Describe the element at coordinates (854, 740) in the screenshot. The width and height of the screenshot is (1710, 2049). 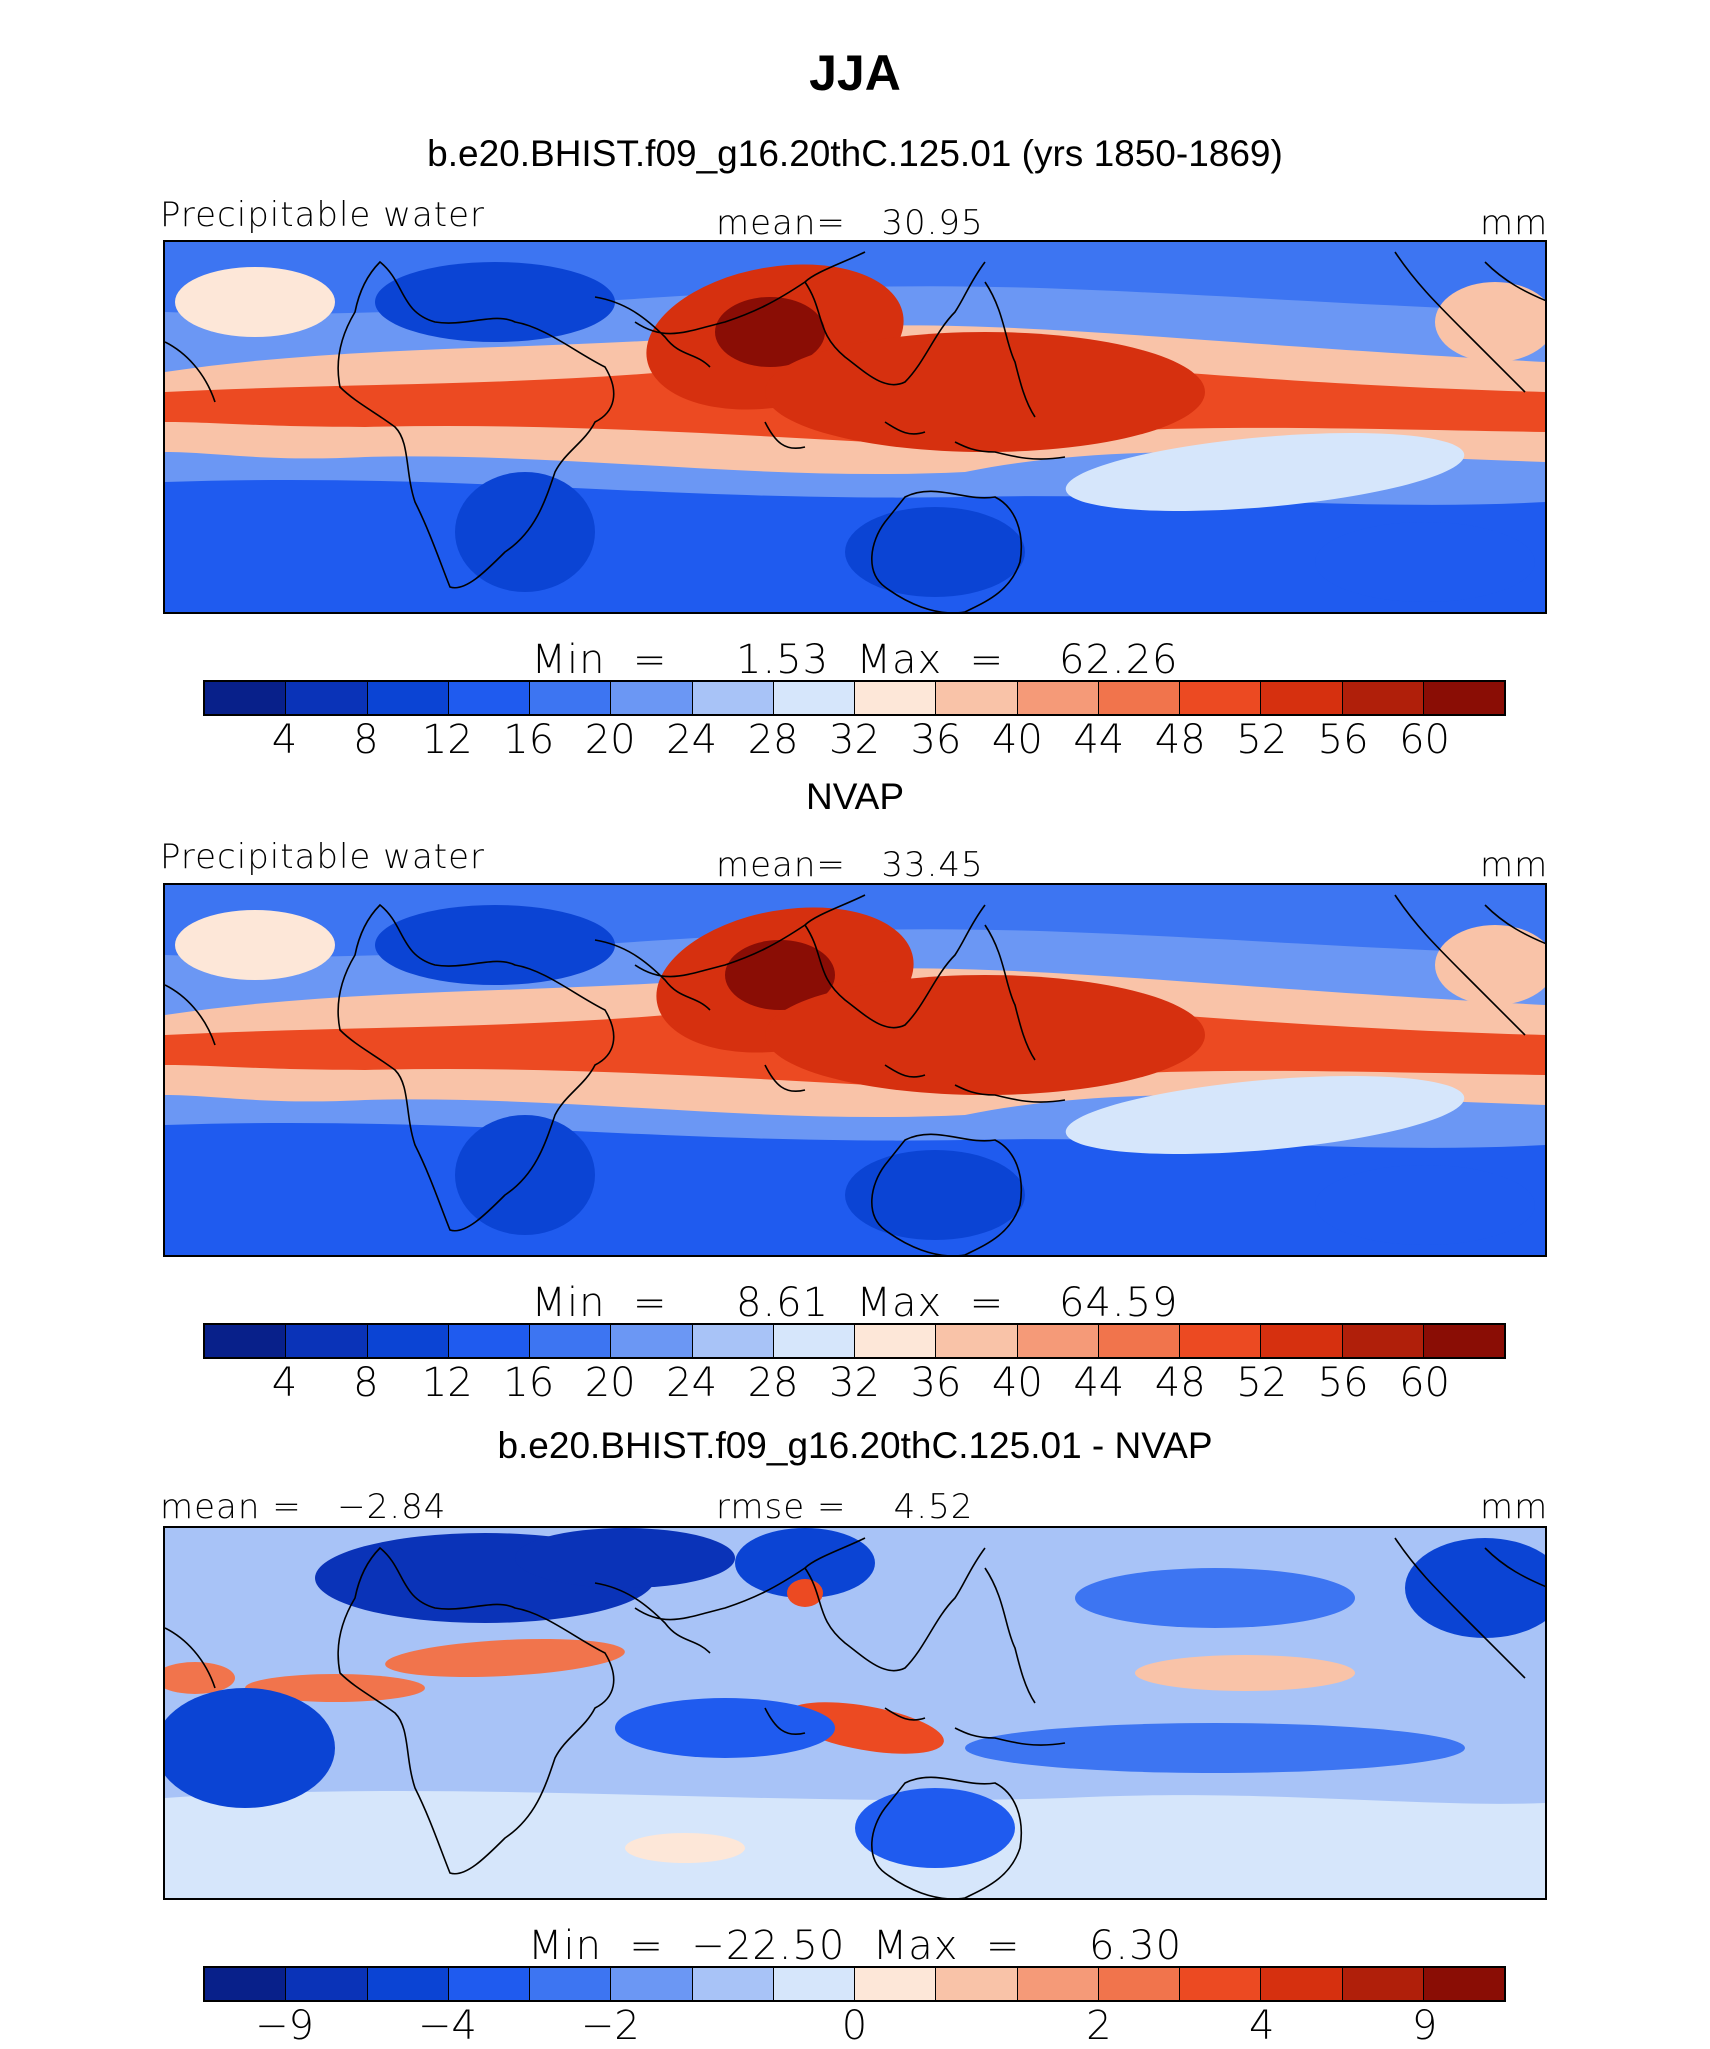
I see `colorbar-tick-label: 32` at that location.